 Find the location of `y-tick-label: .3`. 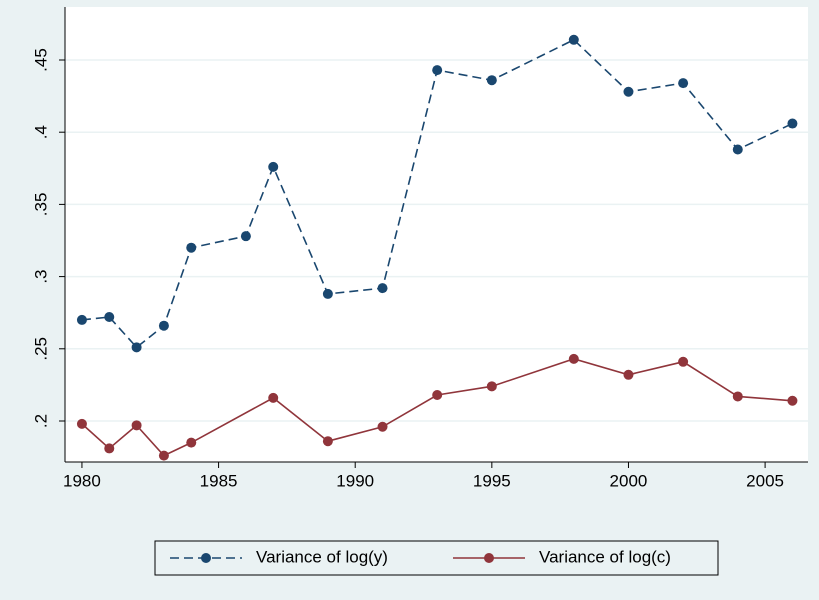

y-tick-label: .3 is located at coordinates (40, 276).